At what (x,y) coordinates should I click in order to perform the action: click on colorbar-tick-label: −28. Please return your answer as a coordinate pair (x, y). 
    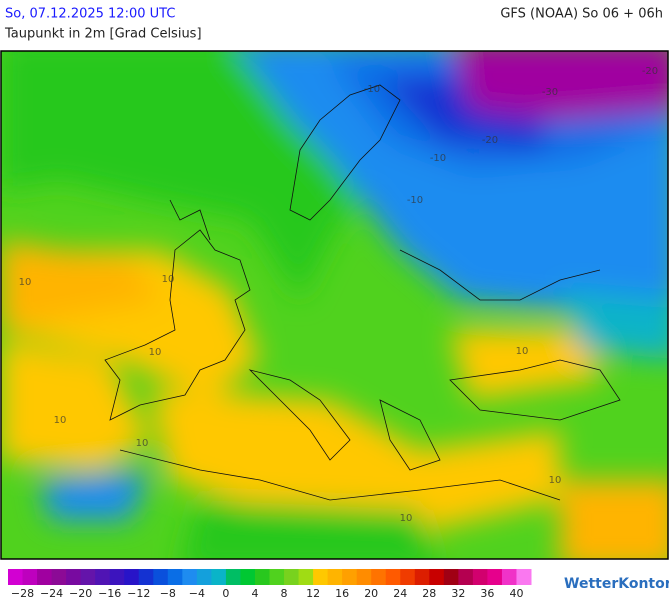
    Looking at the image, I should click on (22, 593).